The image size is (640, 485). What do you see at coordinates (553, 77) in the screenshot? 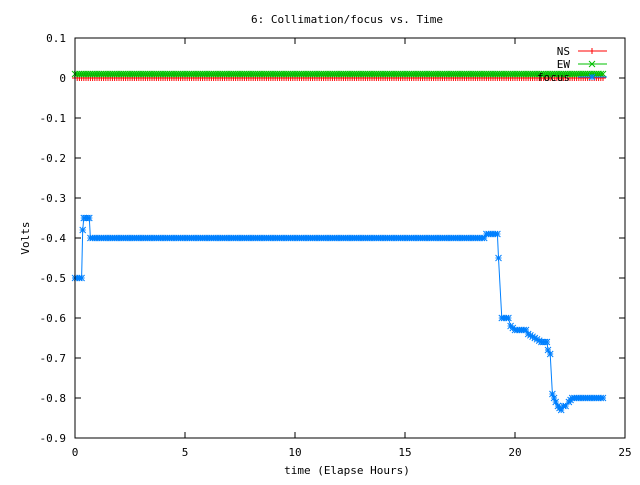
I see `legend-label-focus: focus` at bounding box center [553, 77].